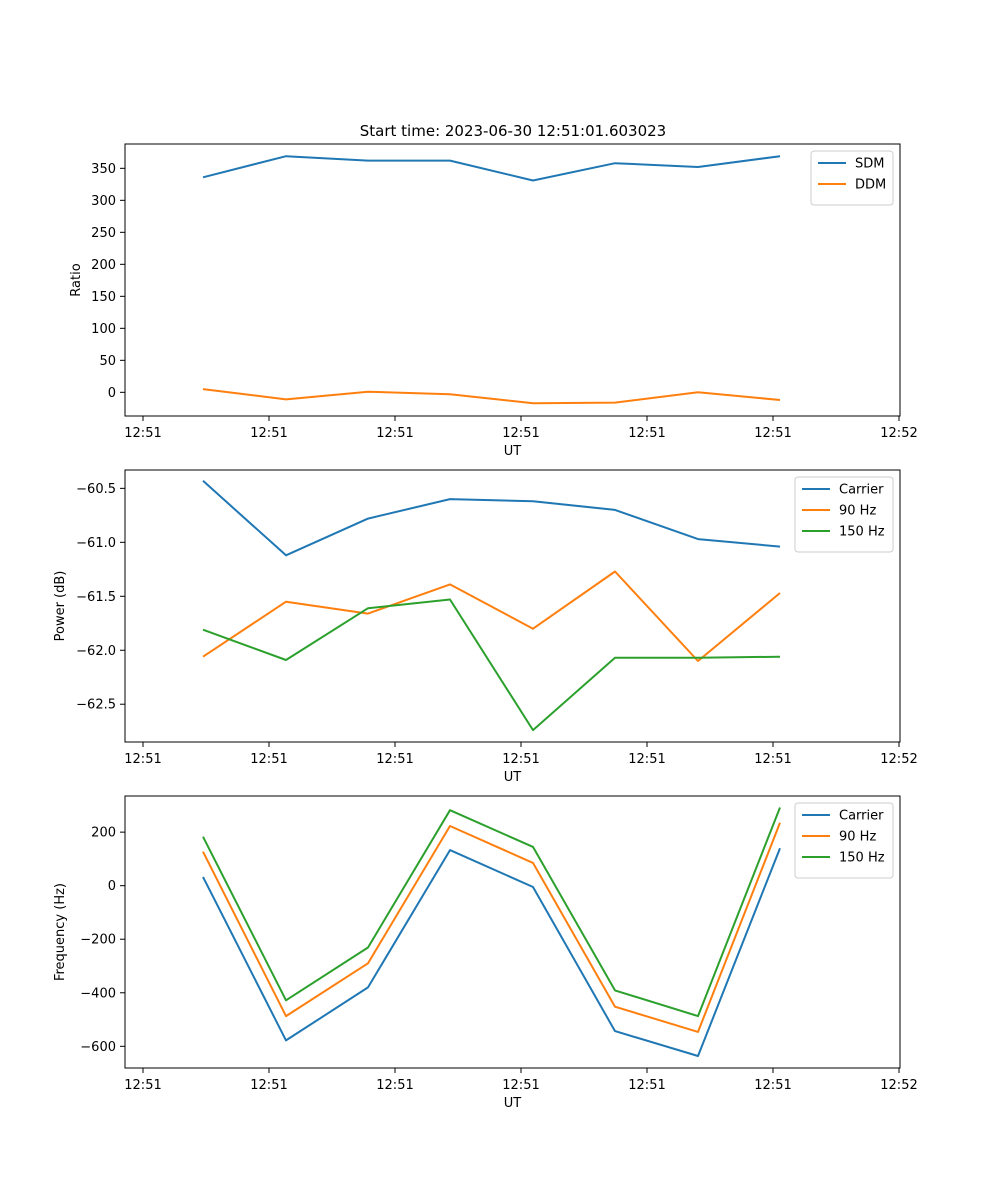  I want to click on legend-label: SDM, so click(869, 164).